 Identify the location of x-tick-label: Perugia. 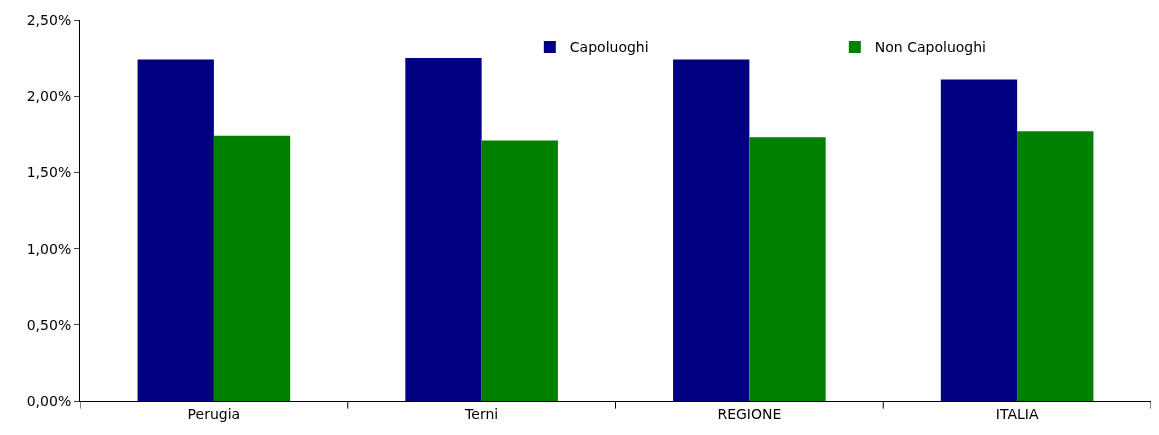
(214, 413).